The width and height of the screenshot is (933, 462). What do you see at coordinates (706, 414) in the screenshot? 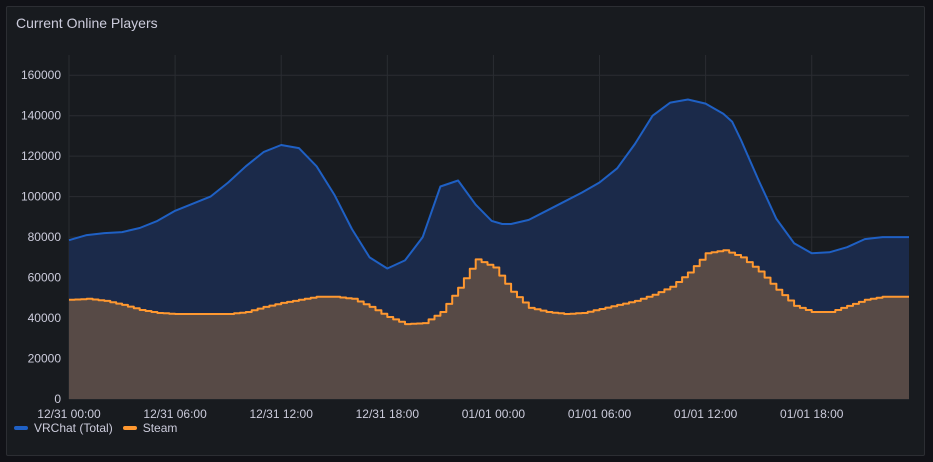
I see `x-tick-label: 01/01 12:00` at bounding box center [706, 414].